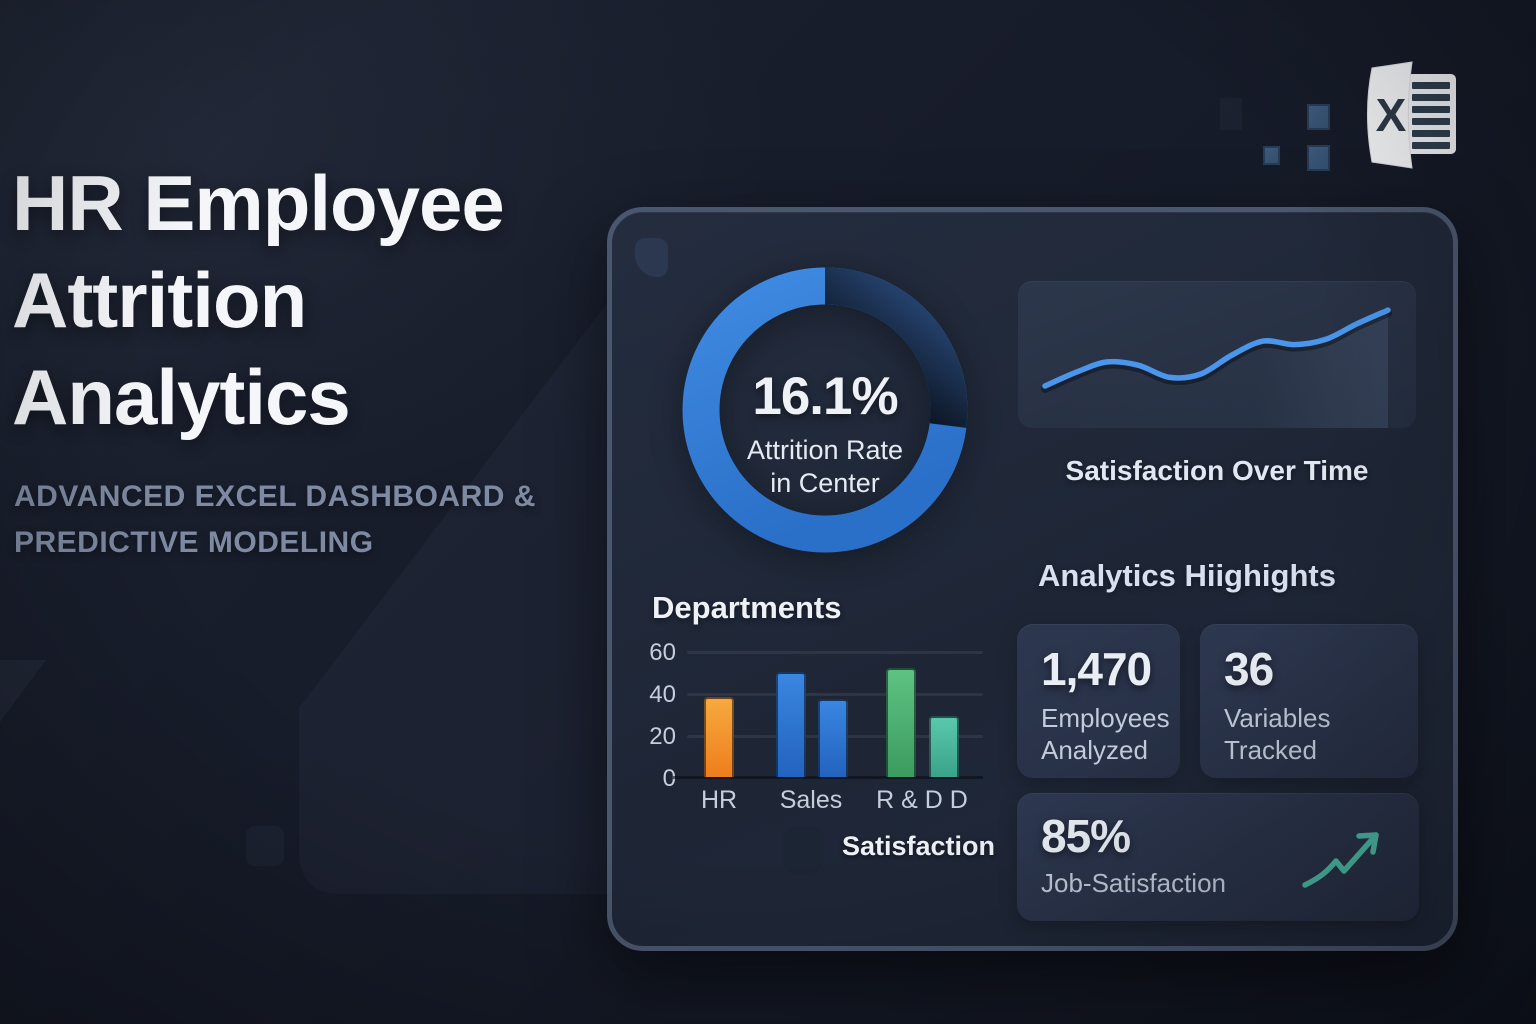 The height and width of the screenshot is (1024, 1536). What do you see at coordinates (1391, 115) in the screenshot?
I see `excel-letter: X` at bounding box center [1391, 115].